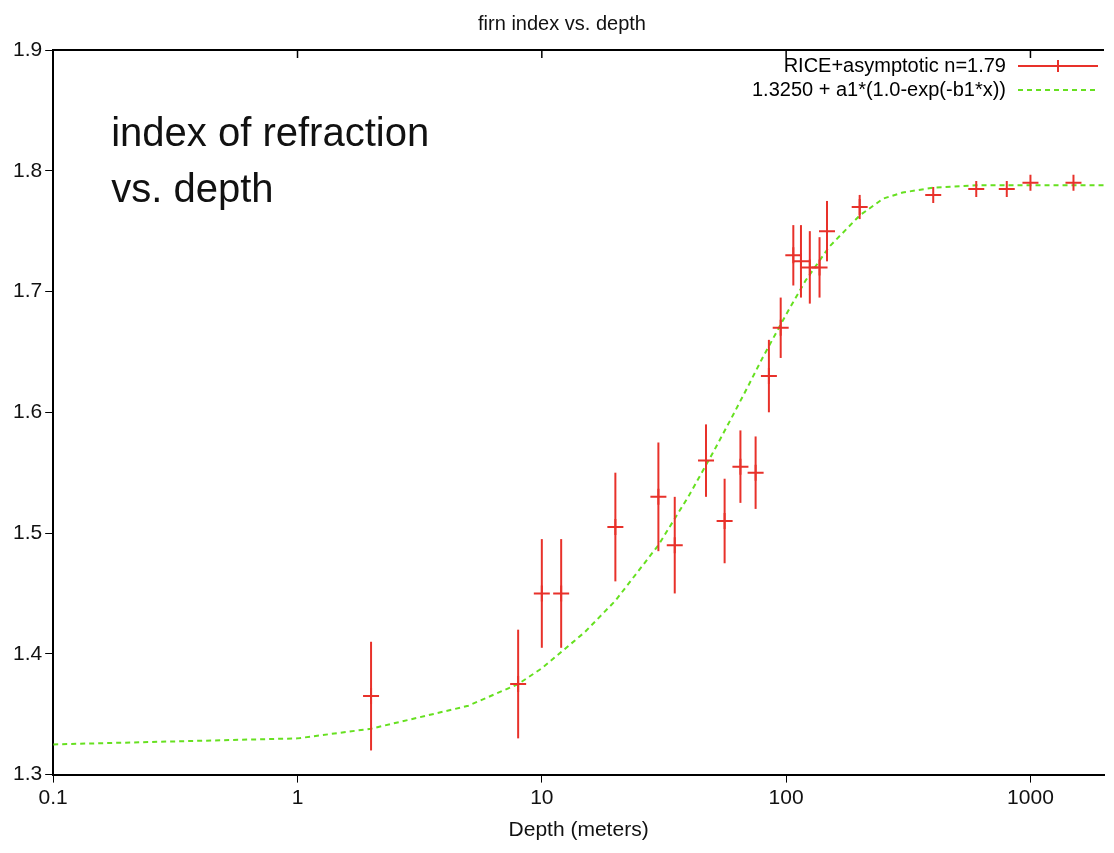 This screenshot has height=853, width=1114. What do you see at coordinates (53, 796) in the screenshot?
I see `x-tick-label: 0.1` at bounding box center [53, 796].